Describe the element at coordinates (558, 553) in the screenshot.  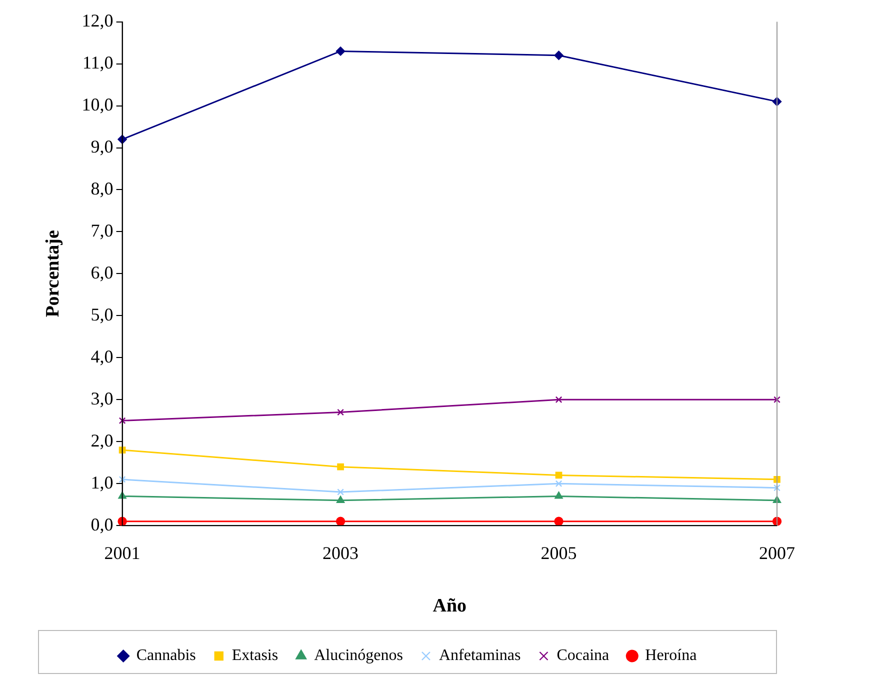
I see `x-tick-label: 2005` at that location.